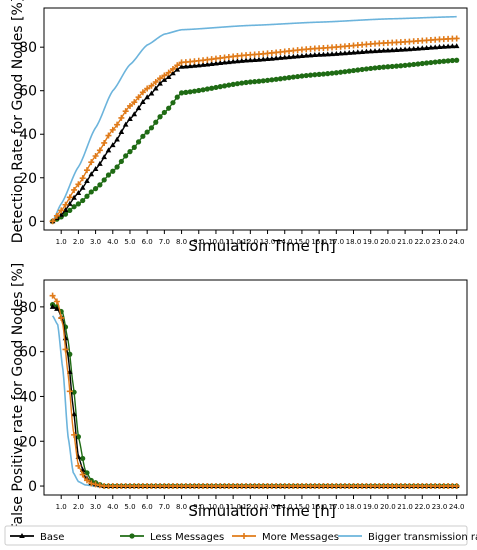 The height and width of the screenshot is (550, 477). What do you see at coordinates (18, 397) in the screenshot?
I see `false-positive-ylabel: False Positive rate for Good Nodes [%]` at bounding box center [18, 397].